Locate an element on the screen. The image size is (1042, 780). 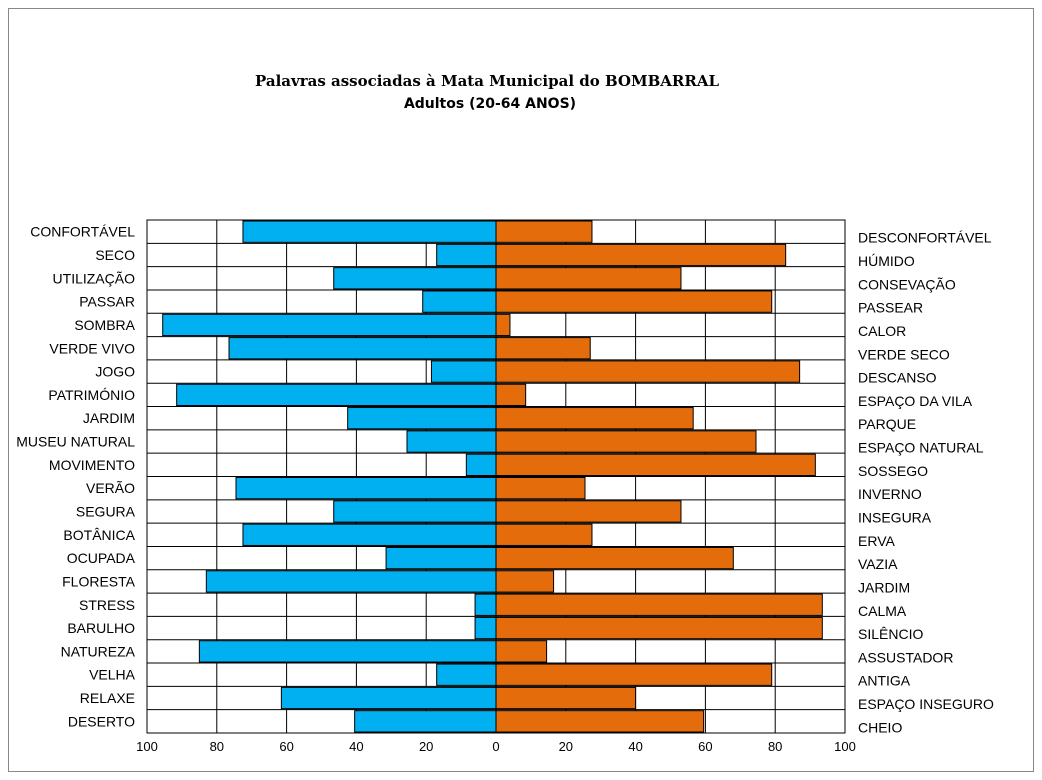
left-category-label: PATRIMÓNIO is located at coordinates (91, 395).